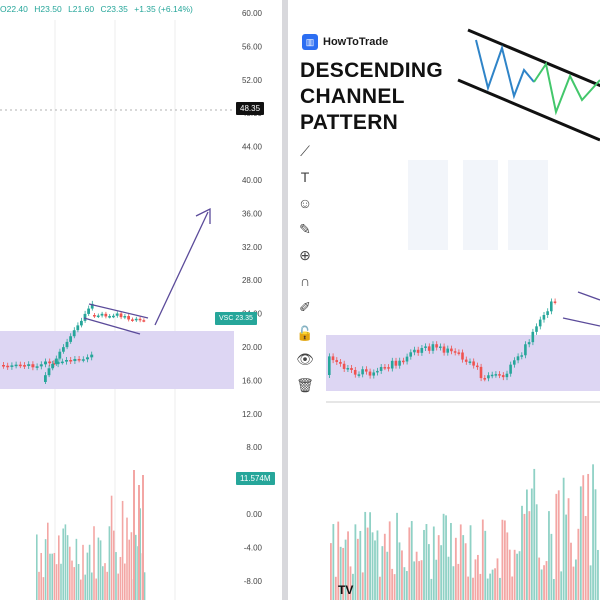 Image resolution: width=600 pixels, height=600 pixels. What do you see at coordinates (252, 380) in the screenshot?
I see `price-axis-tick: 16.00` at bounding box center [252, 380].